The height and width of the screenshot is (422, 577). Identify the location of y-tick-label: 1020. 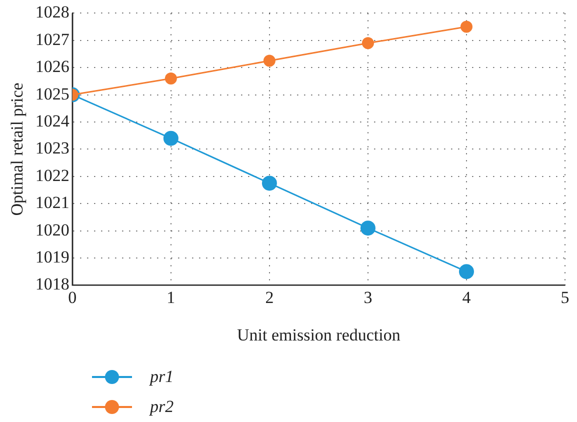
(52, 230).